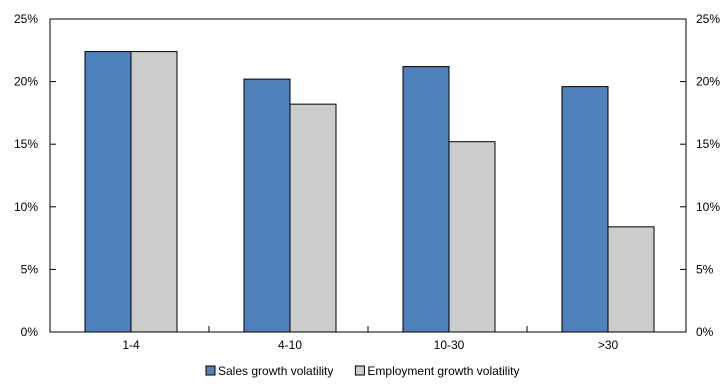 The height and width of the screenshot is (389, 726). I want to click on y-tick-label-right-4: 20%, so click(708, 82).